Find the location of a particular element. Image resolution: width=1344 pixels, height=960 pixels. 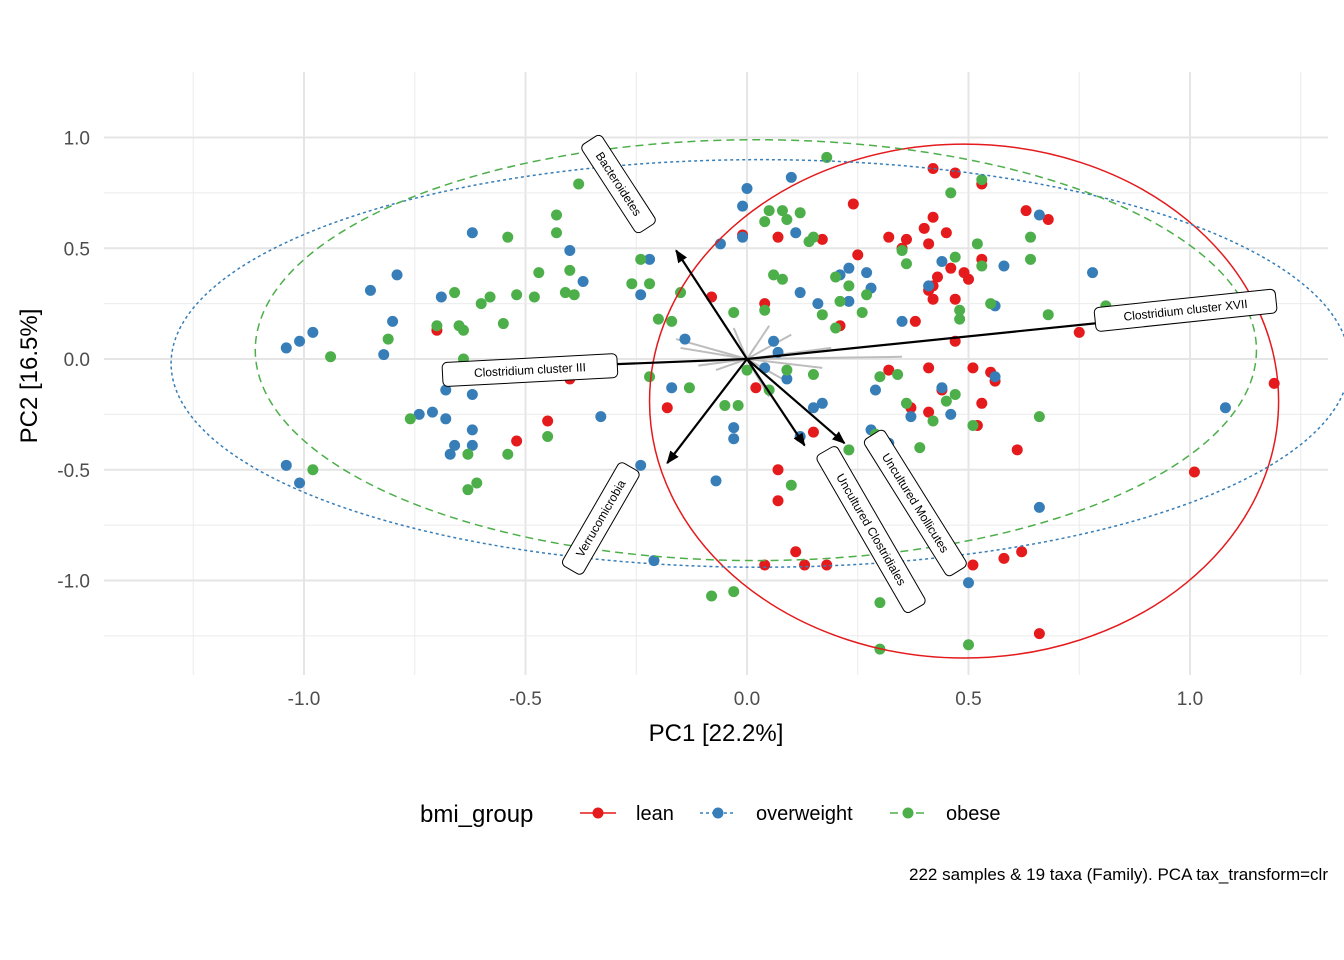

legend-key-point-obese is located at coordinates (908, 813).